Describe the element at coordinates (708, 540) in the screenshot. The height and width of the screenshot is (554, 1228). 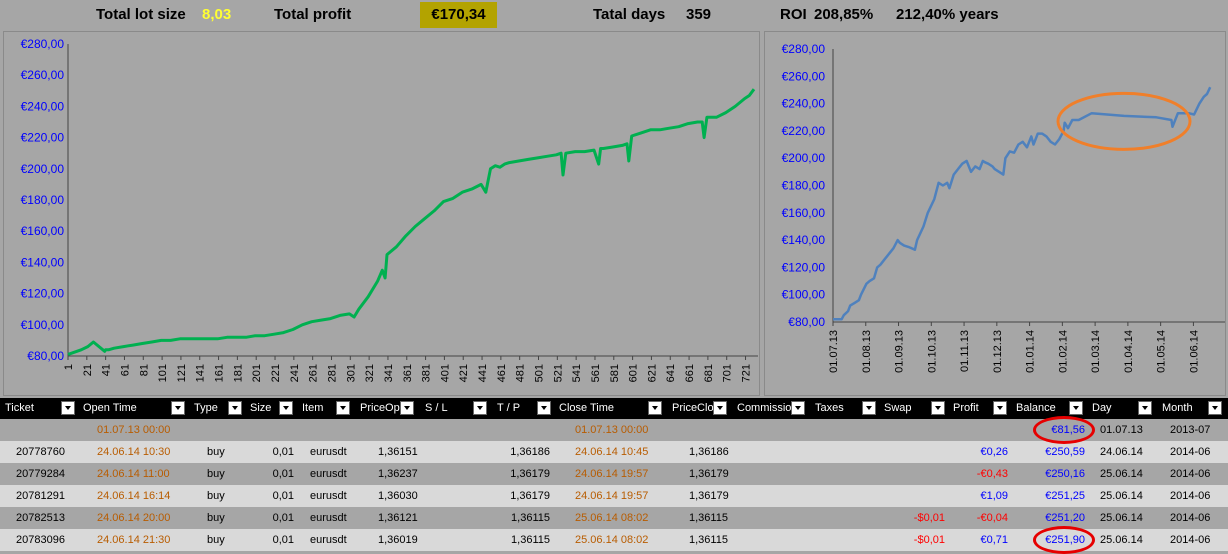
I see `cell-pc: 1,36115` at that location.